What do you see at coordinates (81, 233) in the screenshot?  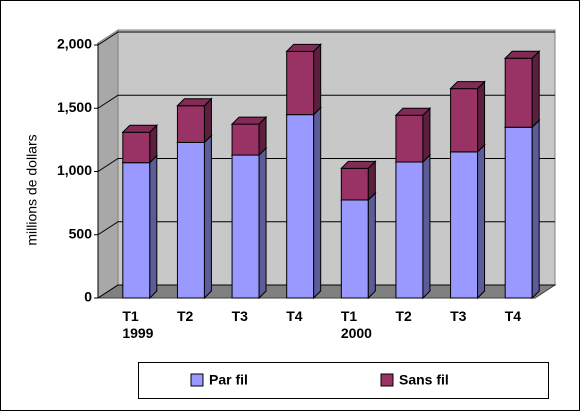 I see `y-tick-label: 500` at bounding box center [81, 233].